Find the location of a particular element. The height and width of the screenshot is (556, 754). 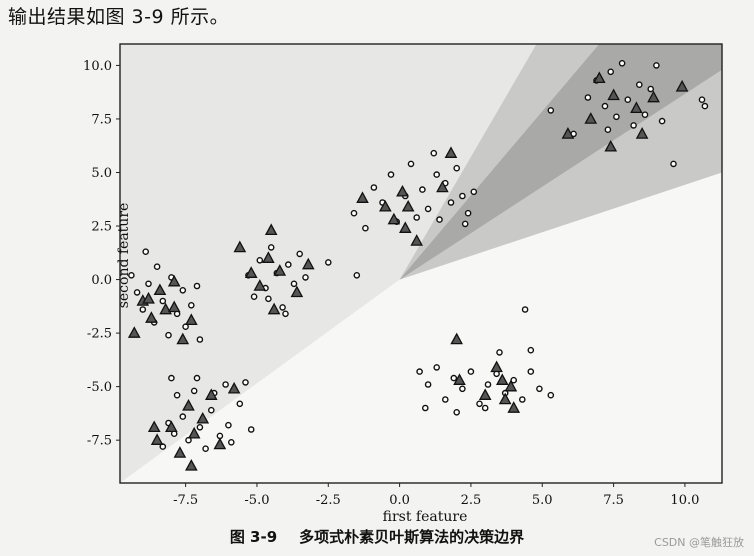

figure-caption: 图 3-9 多项式朴素贝叶斯算法的决策边界 is located at coordinates (377, 536).